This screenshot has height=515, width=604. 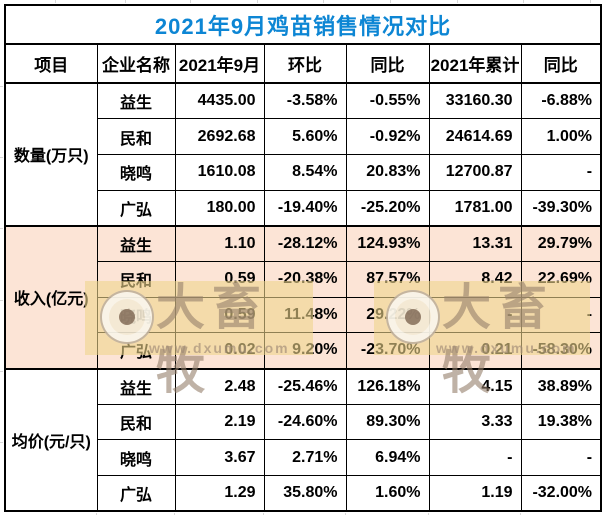 I want to click on column-header-ytd-yoy: 同比, so click(x=561, y=63).